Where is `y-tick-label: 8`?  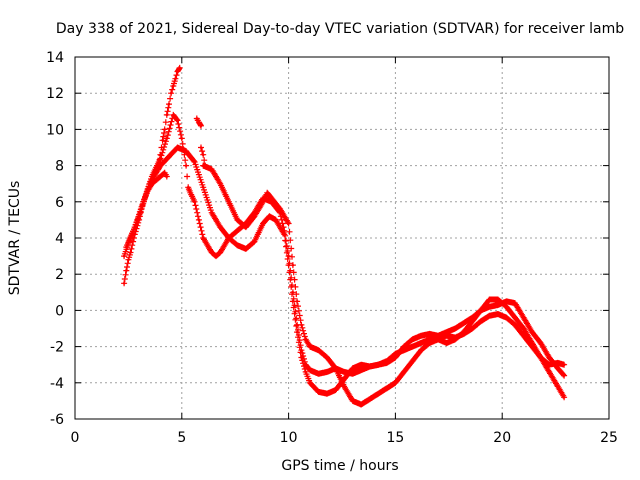
y-tick-label: 8 is located at coordinates (59, 167).